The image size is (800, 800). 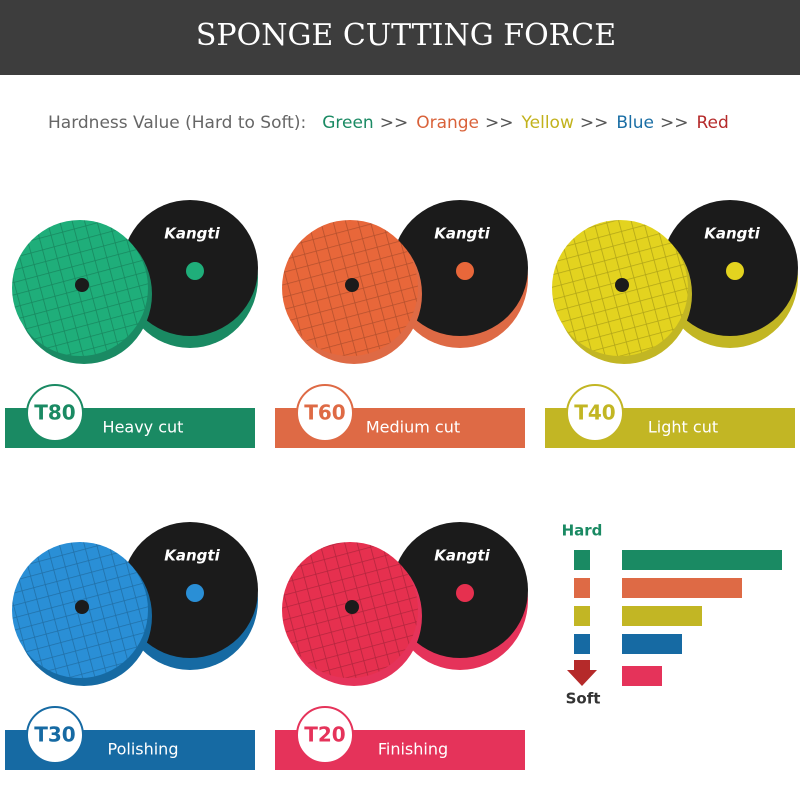 What do you see at coordinates (131, 324) in the screenshot?
I see `product-card: Kangti Heavy cut T80` at bounding box center [131, 324].